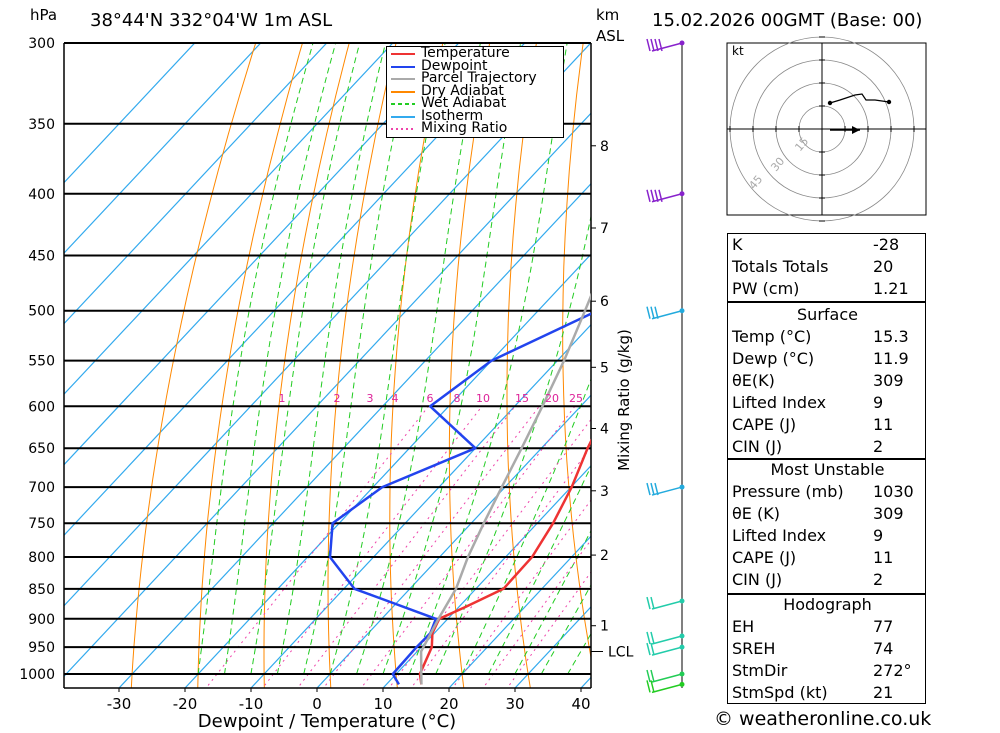 The image size is (1000, 733). I want to click on index-row: Pressure (mb) 1030, so click(827, 492).